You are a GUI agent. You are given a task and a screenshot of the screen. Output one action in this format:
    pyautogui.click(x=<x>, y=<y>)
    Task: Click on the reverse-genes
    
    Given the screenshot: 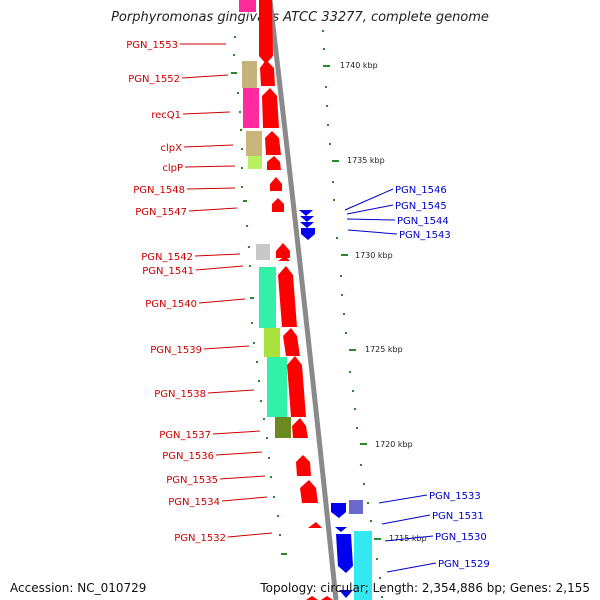 What is the action you would take?
    pyautogui.click(x=326, y=404)
    